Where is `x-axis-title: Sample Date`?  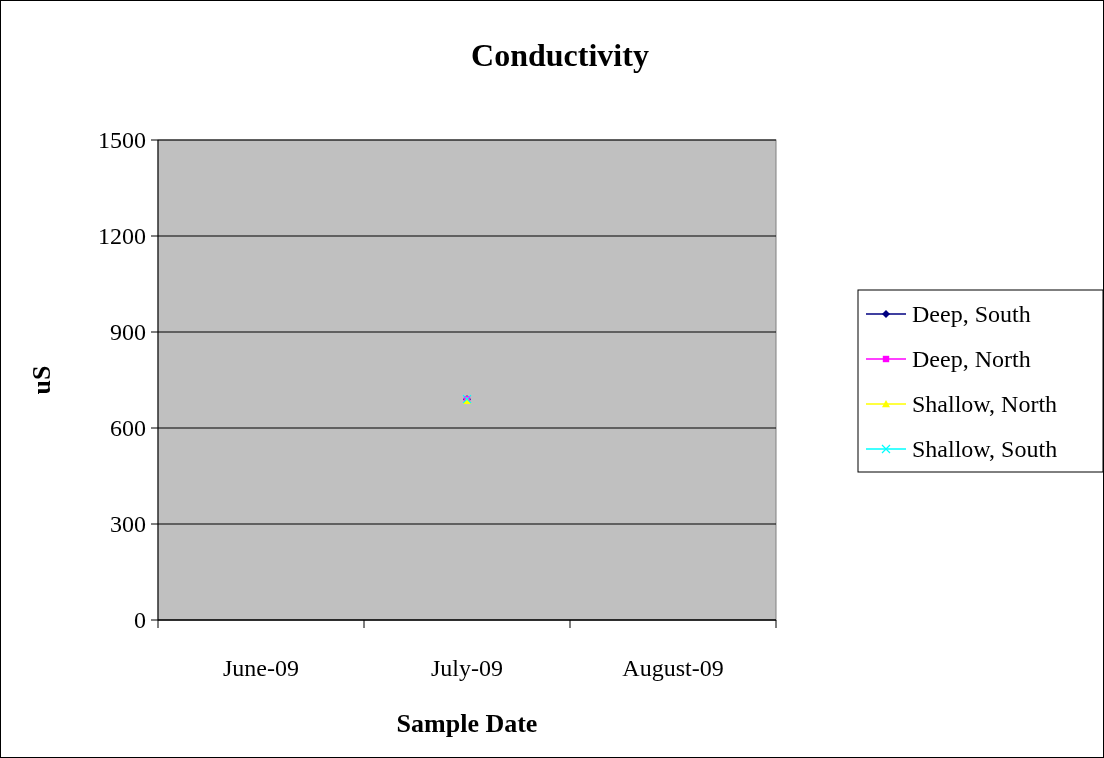 x-axis-title: Sample Date is located at coordinates (467, 723).